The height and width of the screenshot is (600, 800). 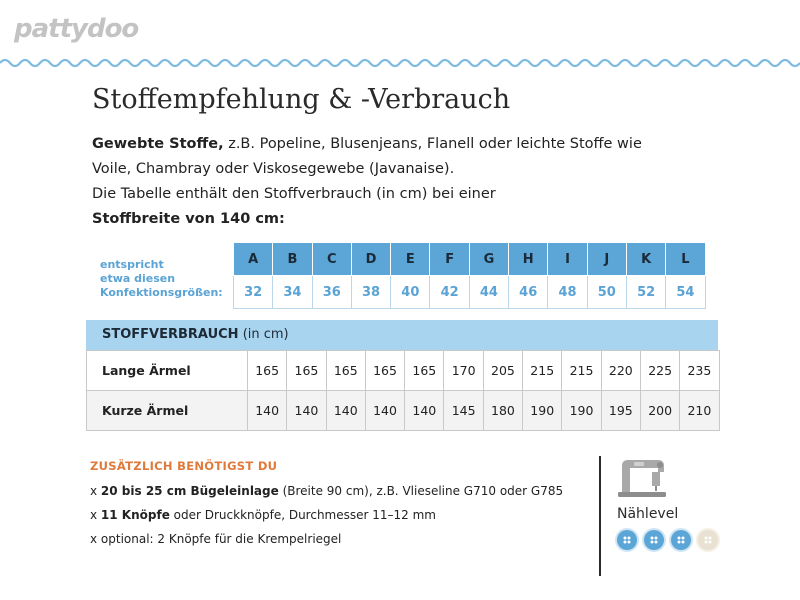 I want to click on pattydoo-logo: pattydoo, so click(x=76, y=29).